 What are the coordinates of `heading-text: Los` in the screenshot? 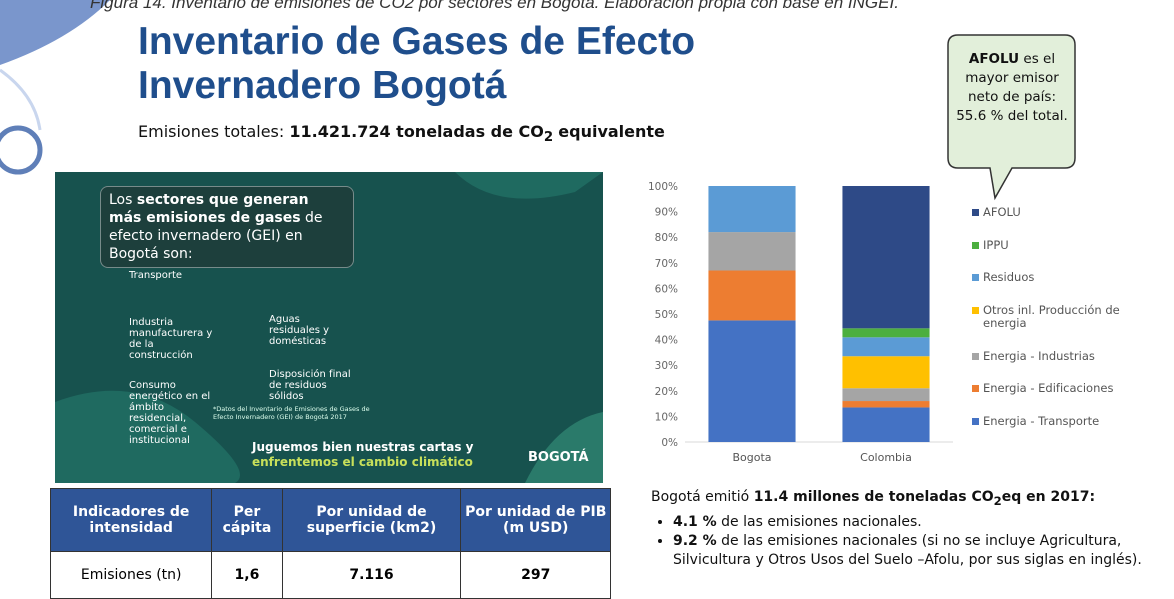 It's located at (121, 200).